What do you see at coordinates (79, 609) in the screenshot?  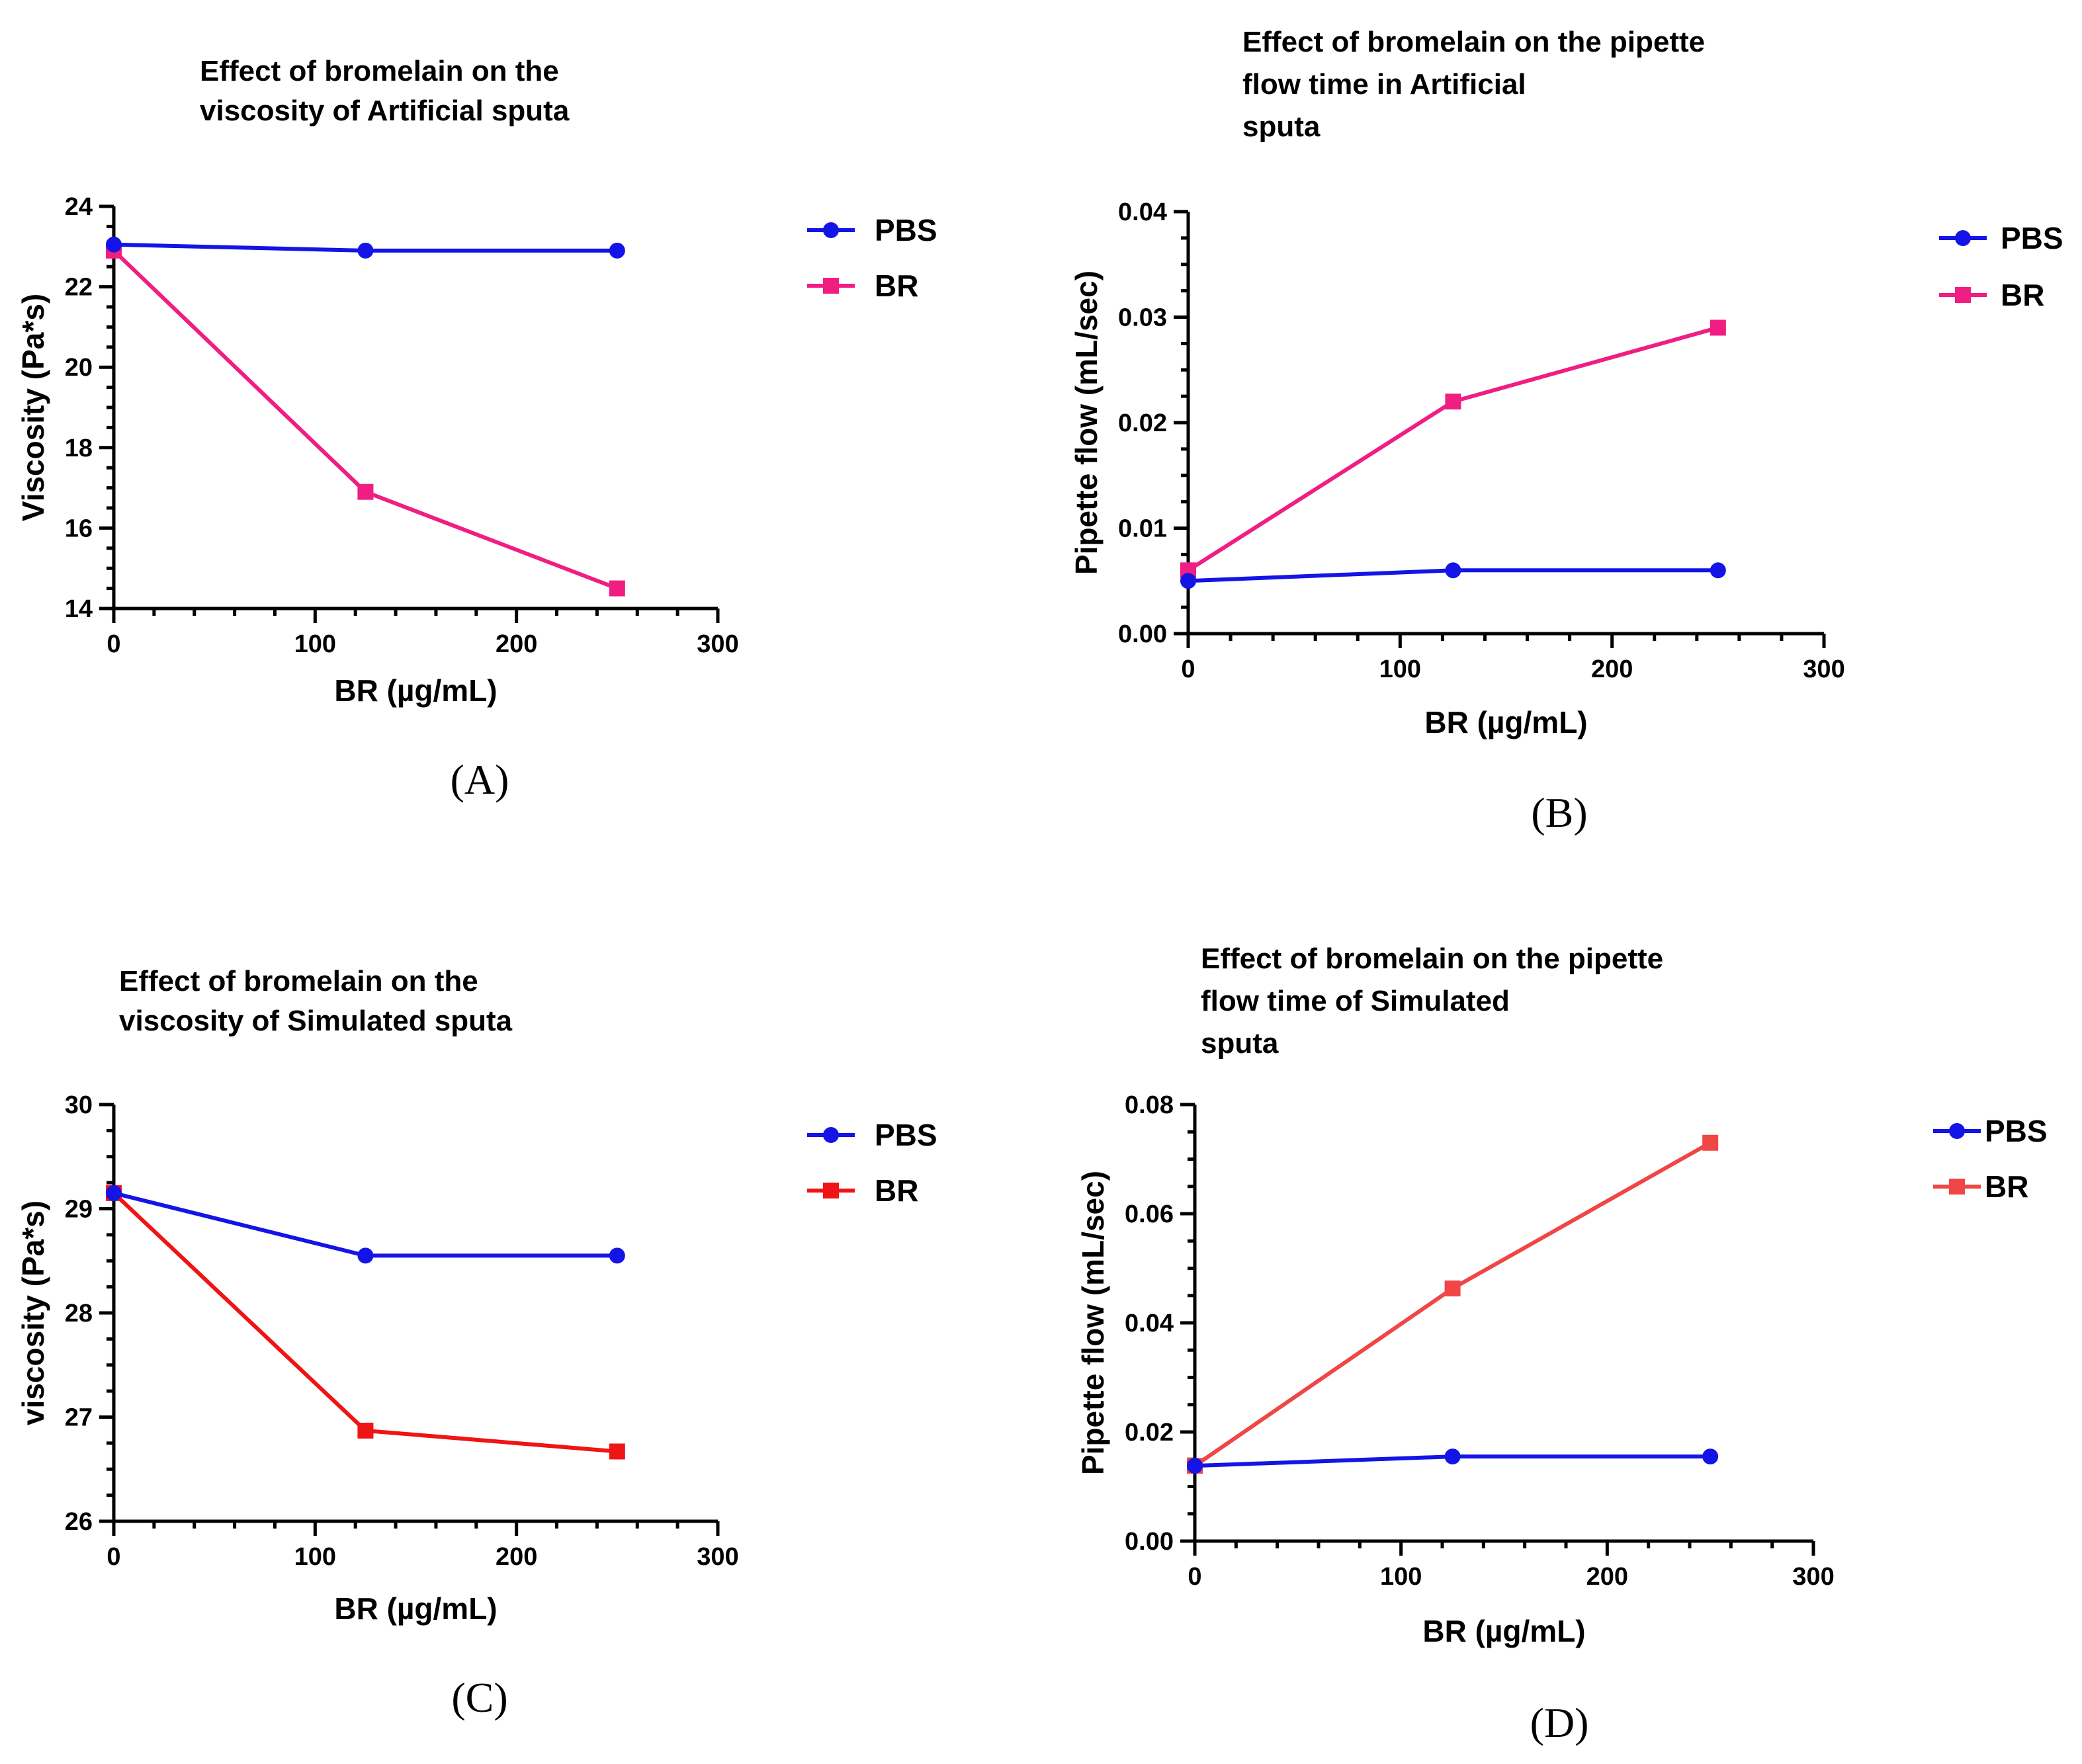 I see `y-tick-label: 14` at bounding box center [79, 609].